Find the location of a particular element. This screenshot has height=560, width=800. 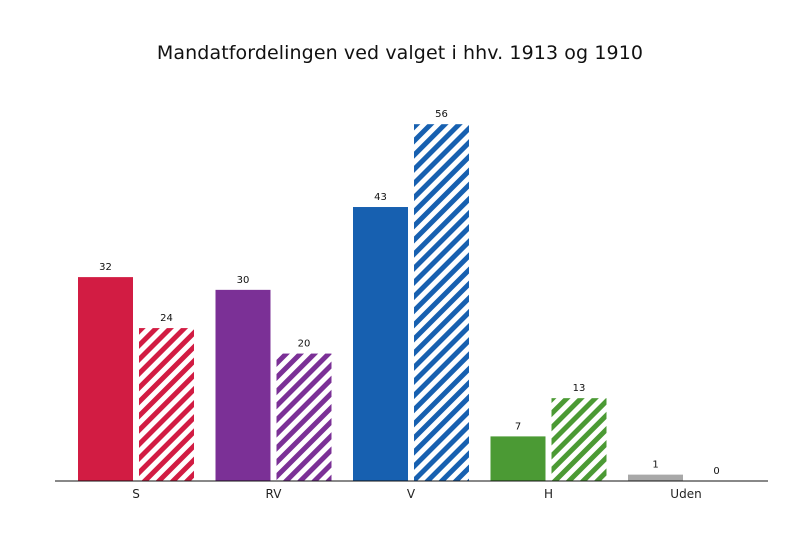

x-tick-label-h: H is located at coordinates (548, 494).